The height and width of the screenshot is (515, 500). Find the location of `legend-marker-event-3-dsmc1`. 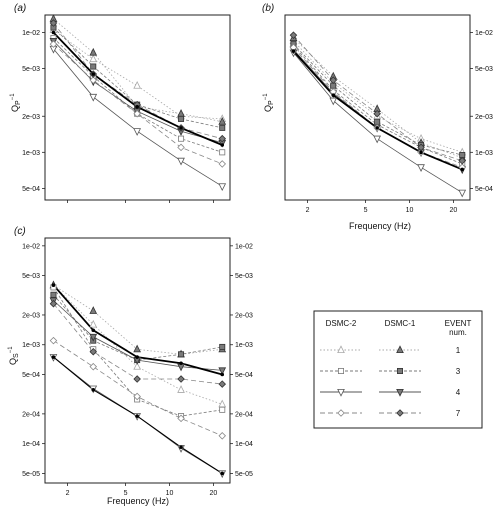

legend-marker-event-3-dsmc1 is located at coordinates (399, 370).